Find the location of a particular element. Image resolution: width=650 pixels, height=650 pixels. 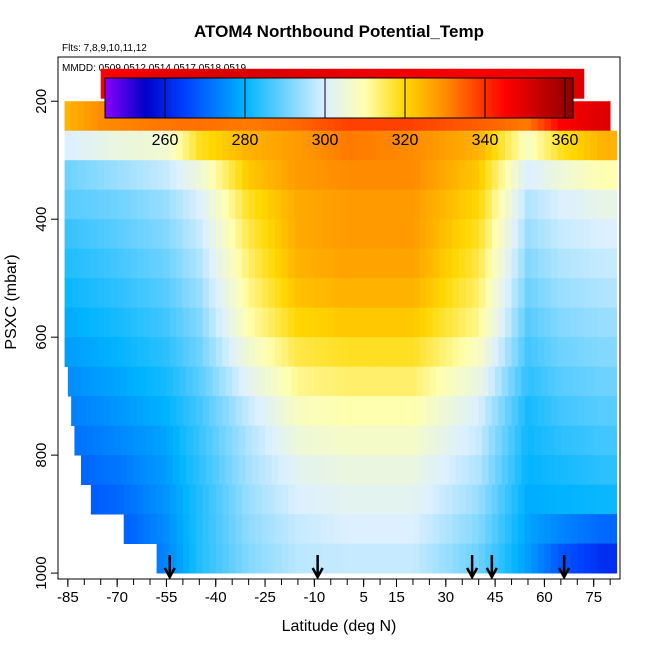

profile-arrow is located at coordinates (472, 567).